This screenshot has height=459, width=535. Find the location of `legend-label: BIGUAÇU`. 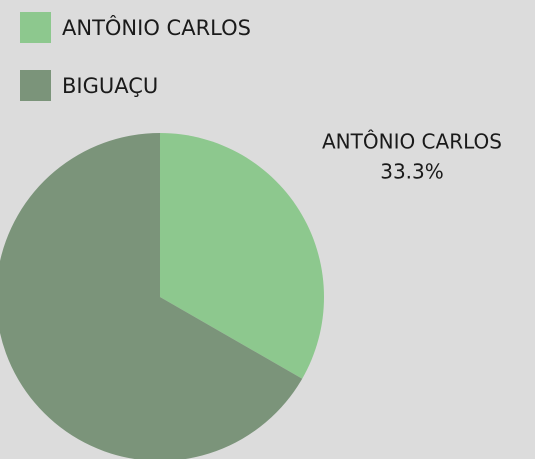

legend-label: BIGUAÇU is located at coordinates (110, 86).